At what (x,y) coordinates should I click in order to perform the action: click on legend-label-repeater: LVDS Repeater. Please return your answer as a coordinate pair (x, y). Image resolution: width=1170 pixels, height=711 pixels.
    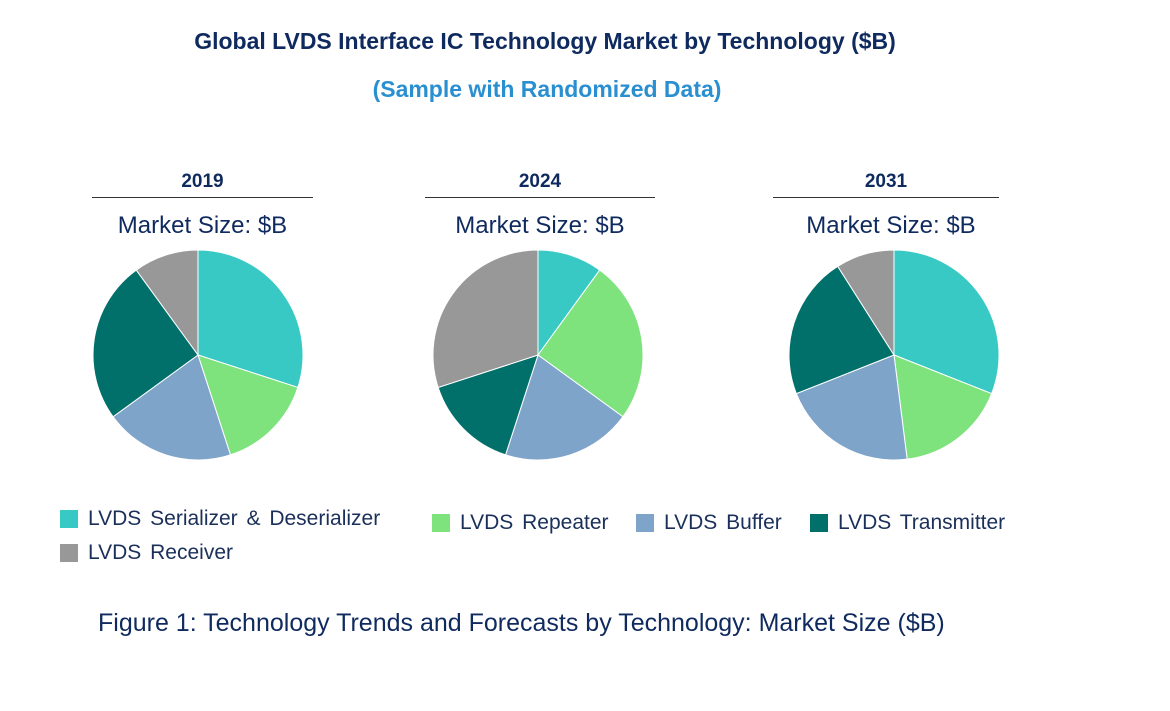
    Looking at the image, I should click on (534, 522).